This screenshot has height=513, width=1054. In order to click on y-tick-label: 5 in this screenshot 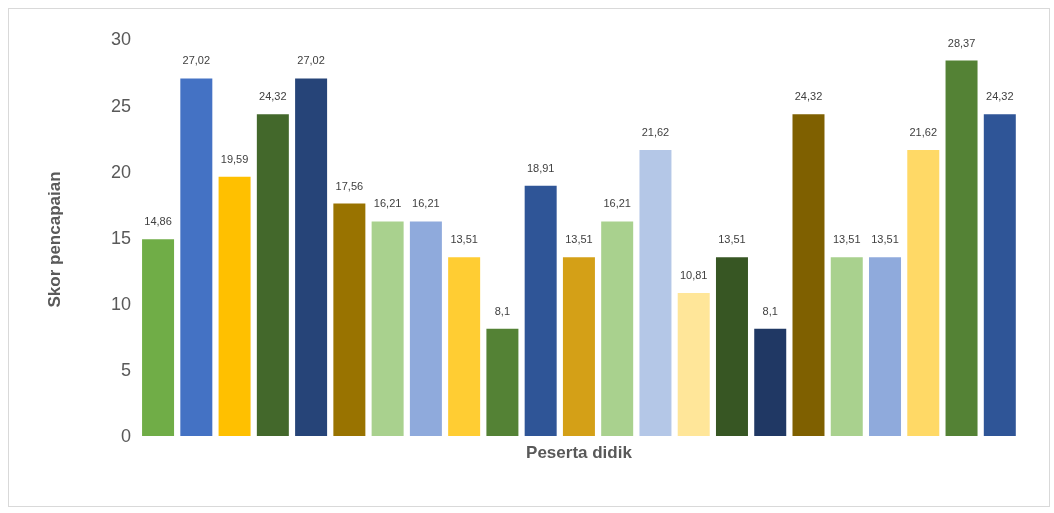, I will do `click(125, 370)`.